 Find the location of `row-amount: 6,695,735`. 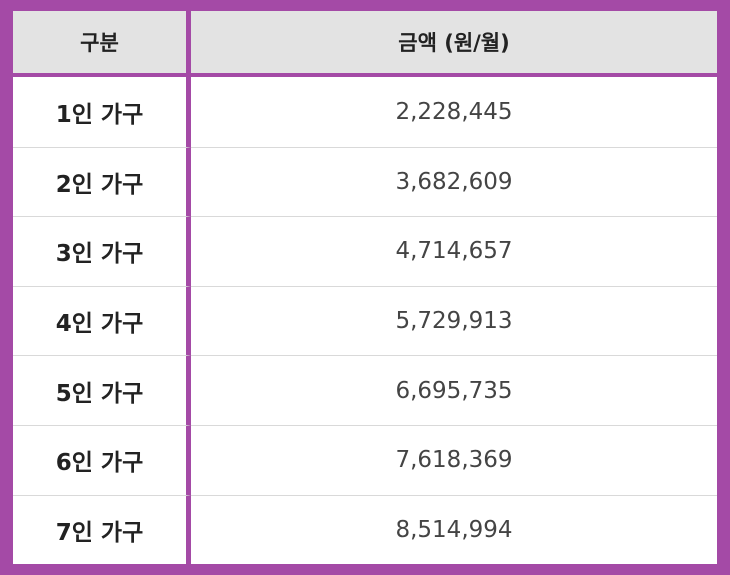

row-amount: 6,695,735 is located at coordinates (454, 390).